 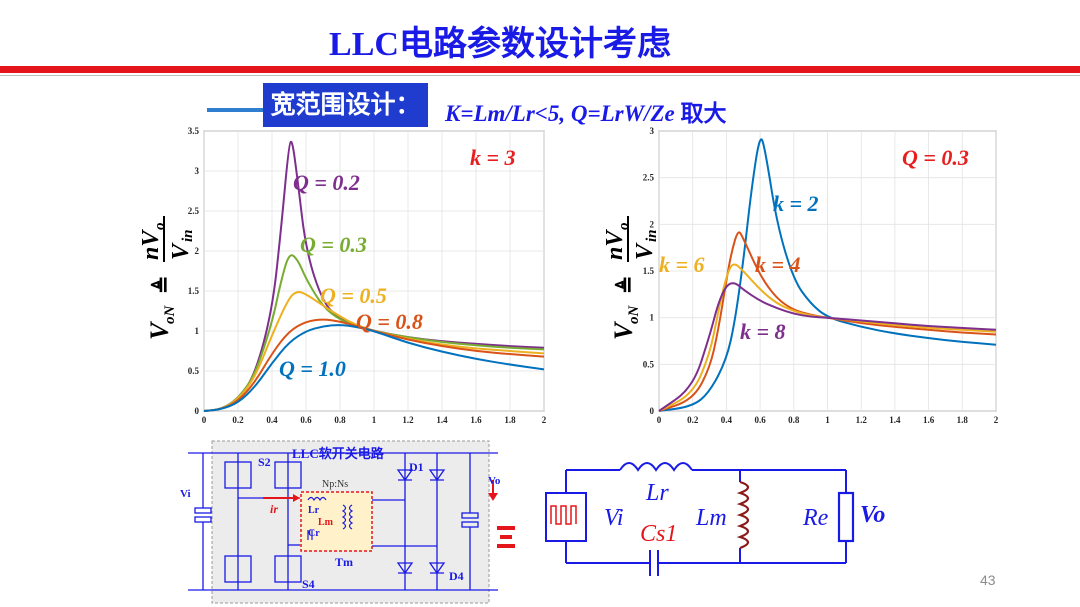 What do you see at coordinates (312, 368) in the screenshot?
I see `series-label-q10: Q = 1.0` at bounding box center [312, 368].